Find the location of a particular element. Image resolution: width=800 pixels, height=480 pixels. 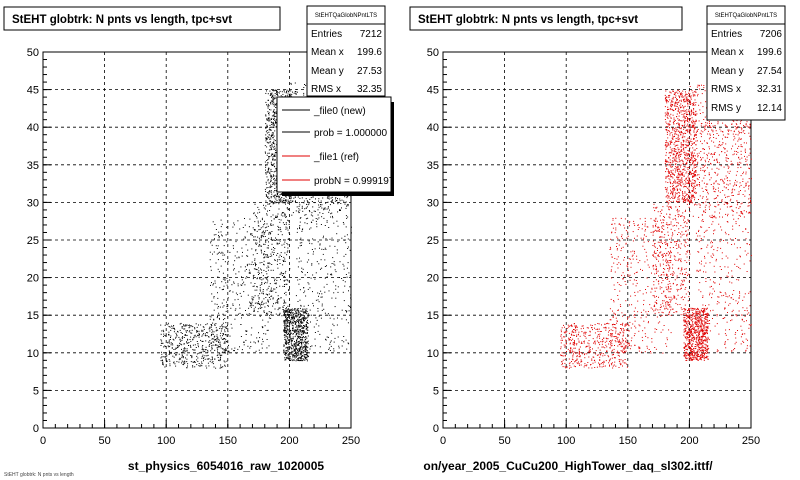

stats-value-rms-x: 32.35 is located at coordinates (369, 89).